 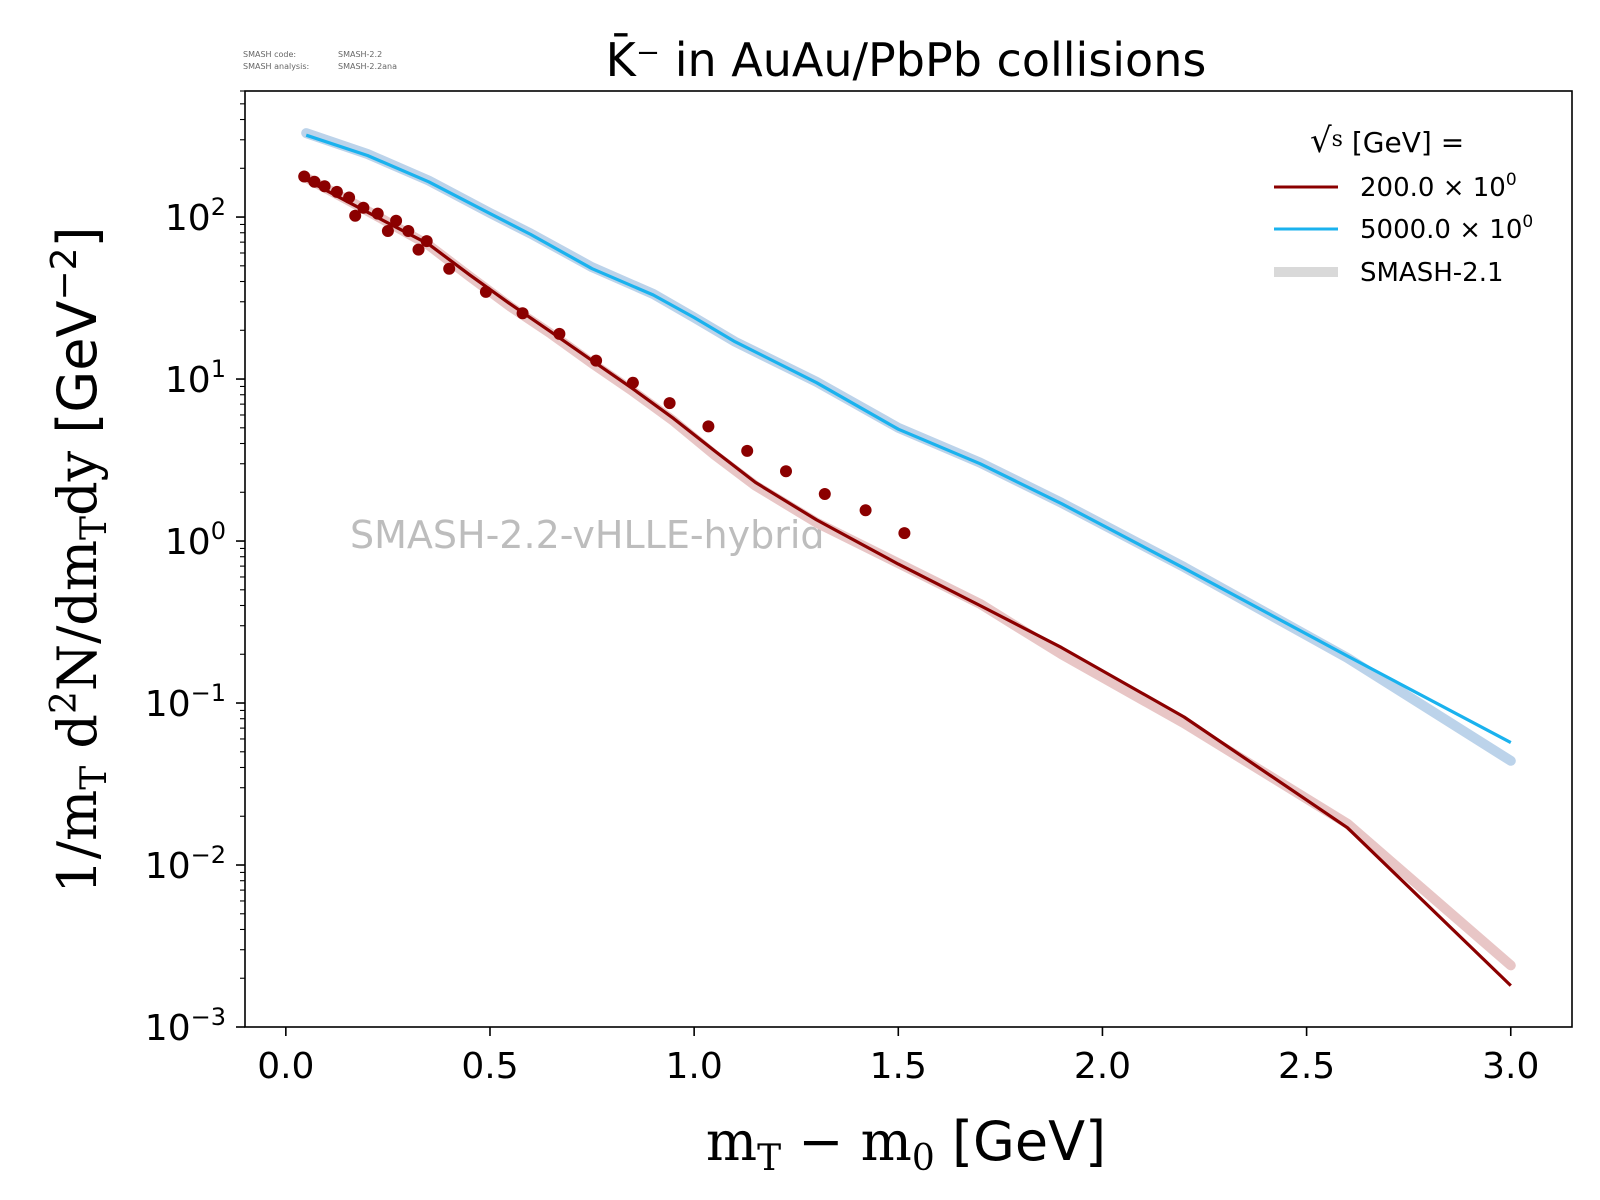 I want to click on x-tick-label: 3.0, so click(x=1510, y=1066).